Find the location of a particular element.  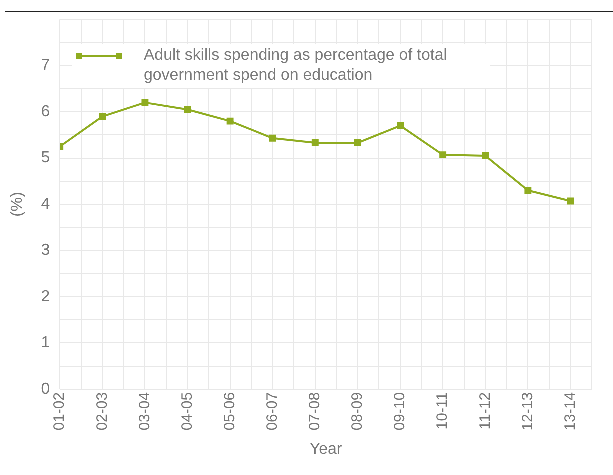

y-tick-label: 1 is located at coordinates (45, 343).